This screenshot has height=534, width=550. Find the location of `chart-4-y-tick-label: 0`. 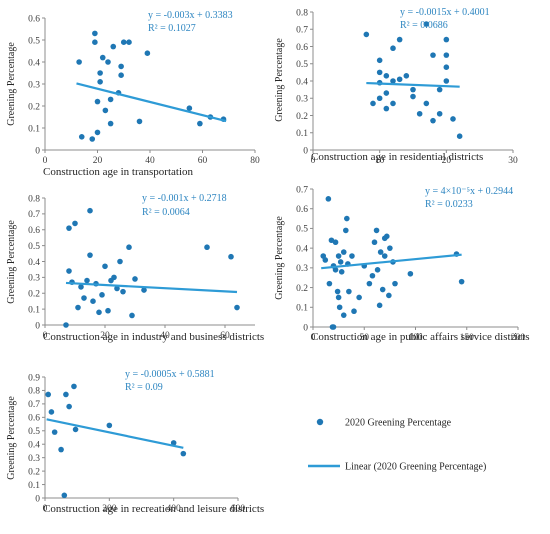

chart-4-y-tick-label: 0 is located at coordinates (37, 499).